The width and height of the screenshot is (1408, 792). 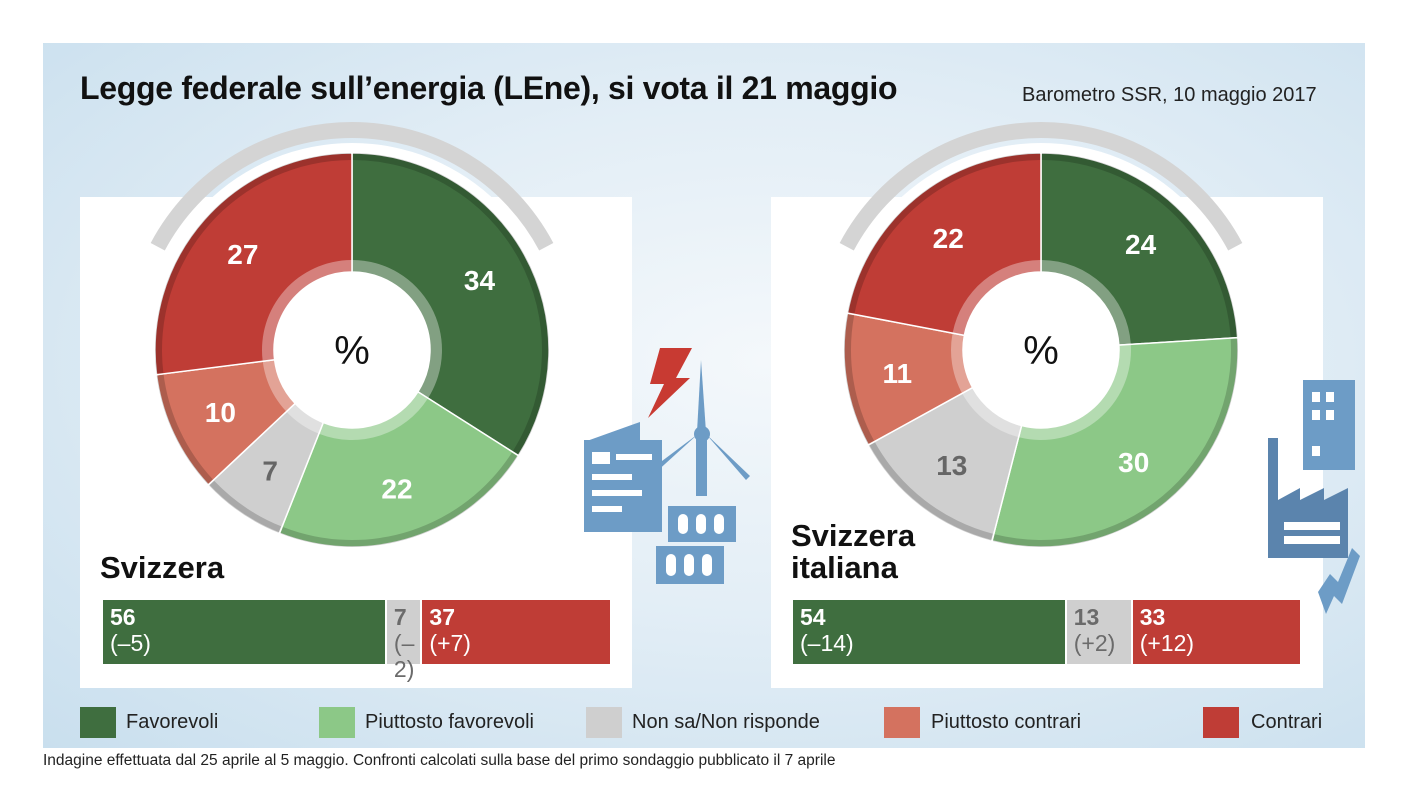 I want to click on summary-bar-segment-contrari: 37 (+7), so click(x=516, y=632).